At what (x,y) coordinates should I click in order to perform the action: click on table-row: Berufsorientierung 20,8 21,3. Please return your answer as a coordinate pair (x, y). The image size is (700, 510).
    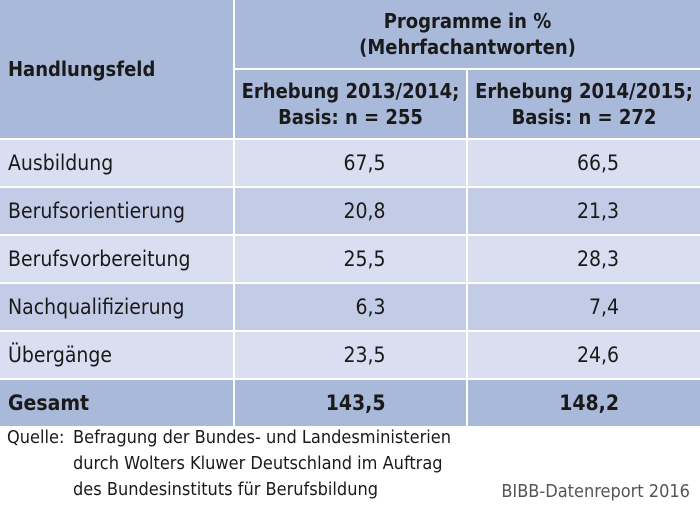
    Looking at the image, I should click on (350, 210).